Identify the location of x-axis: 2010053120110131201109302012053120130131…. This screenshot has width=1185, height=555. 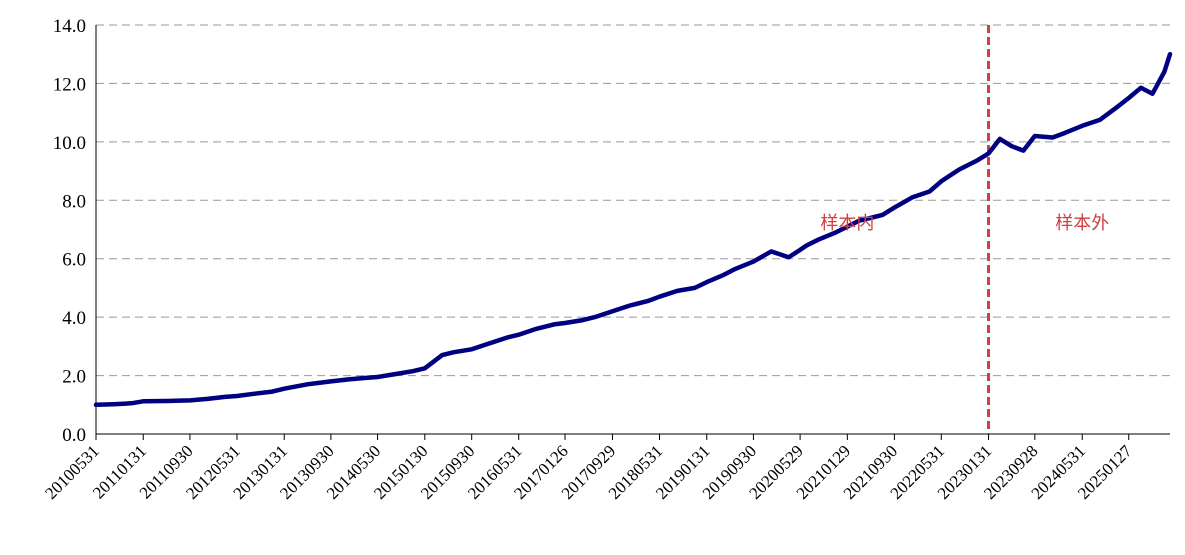
(605, 468).